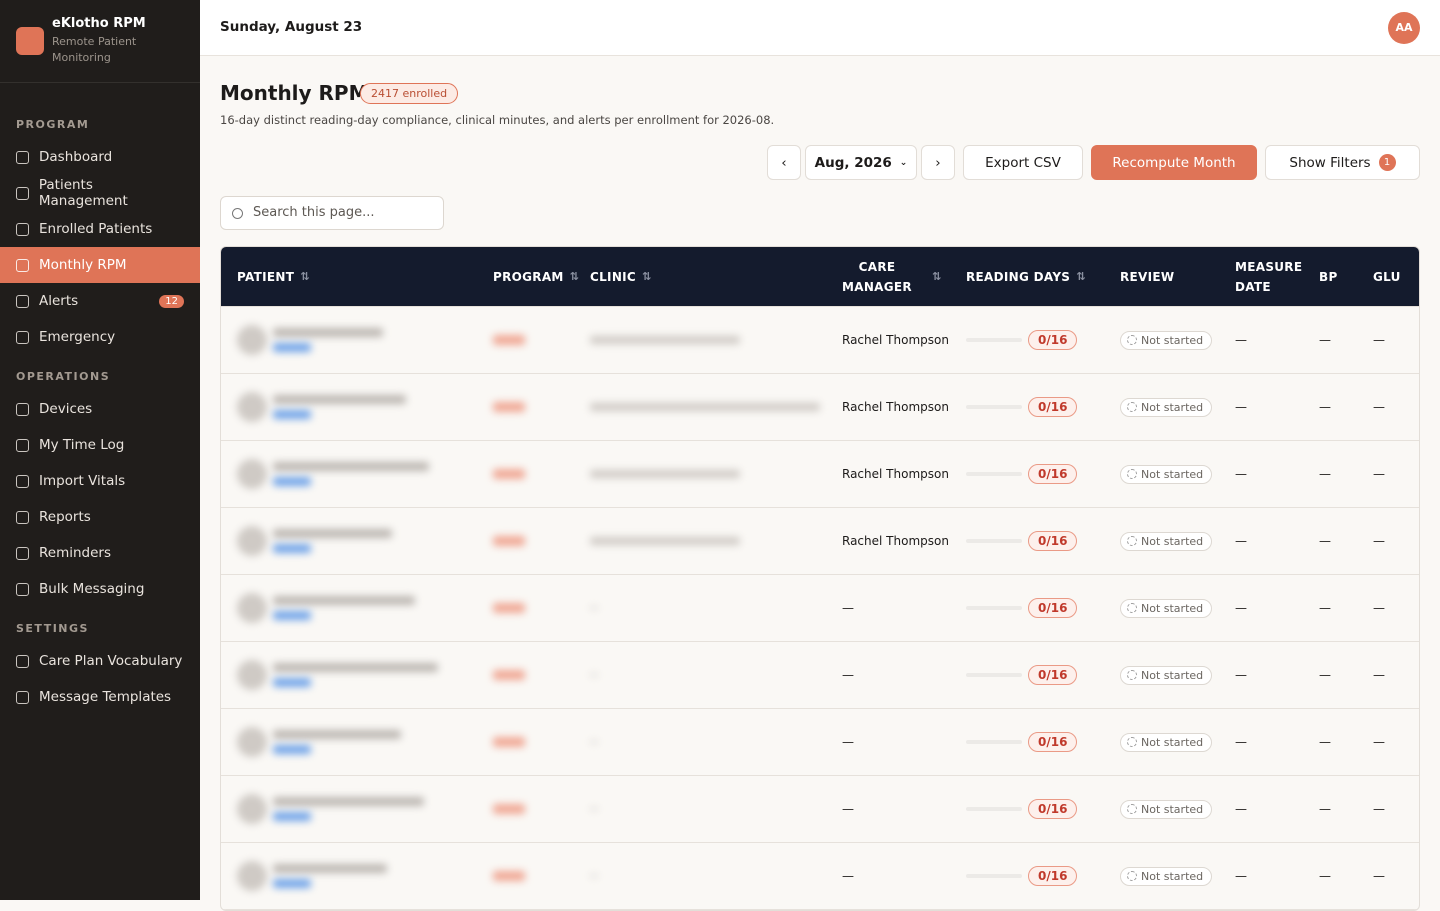 Image resolution: width=1440 pixels, height=911 pixels. What do you see at coordinates (100, 193) in the screenshot?
I see `nav-item: Patients Management` at bounding box center [100, 193].